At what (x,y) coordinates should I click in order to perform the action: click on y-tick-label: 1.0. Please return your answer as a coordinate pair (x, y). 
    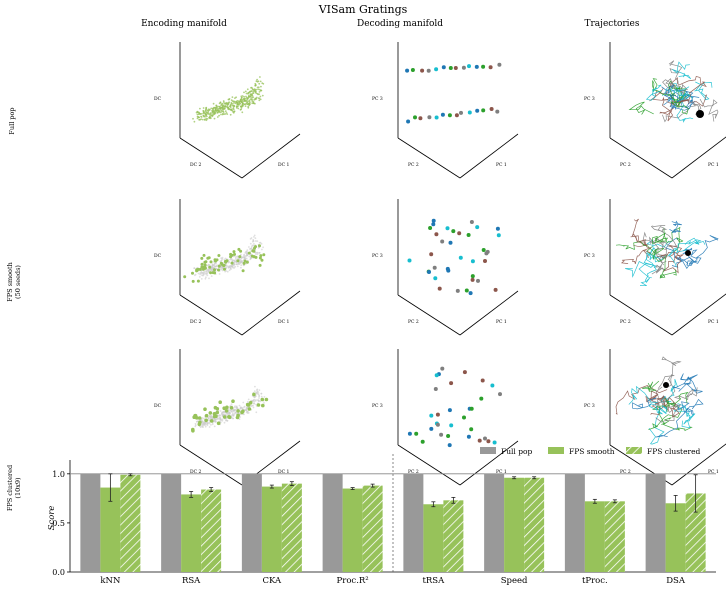
    Looking at the image, I should click on (58, 474).